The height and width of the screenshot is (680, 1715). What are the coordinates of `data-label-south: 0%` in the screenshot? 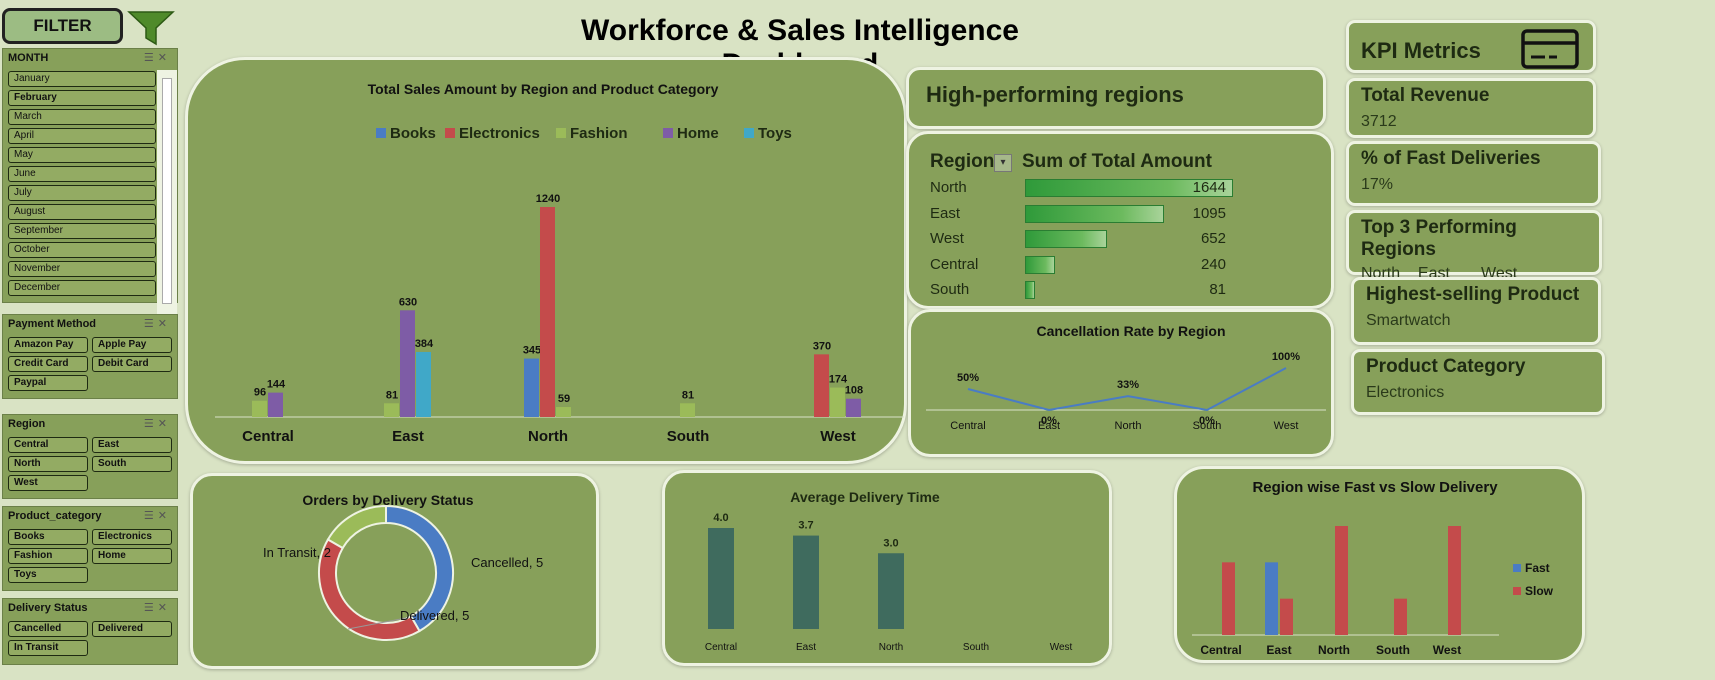 It's located at (1207, 421).